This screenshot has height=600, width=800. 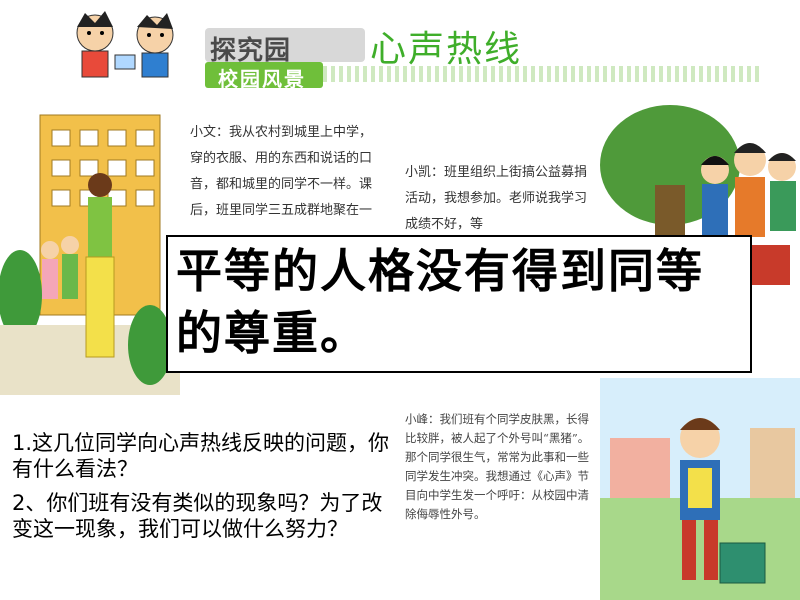 What do you see at coordinates (446, 49) in the screenshot?
I see `section-title: 心声热线` at bounding box center [446, 49].